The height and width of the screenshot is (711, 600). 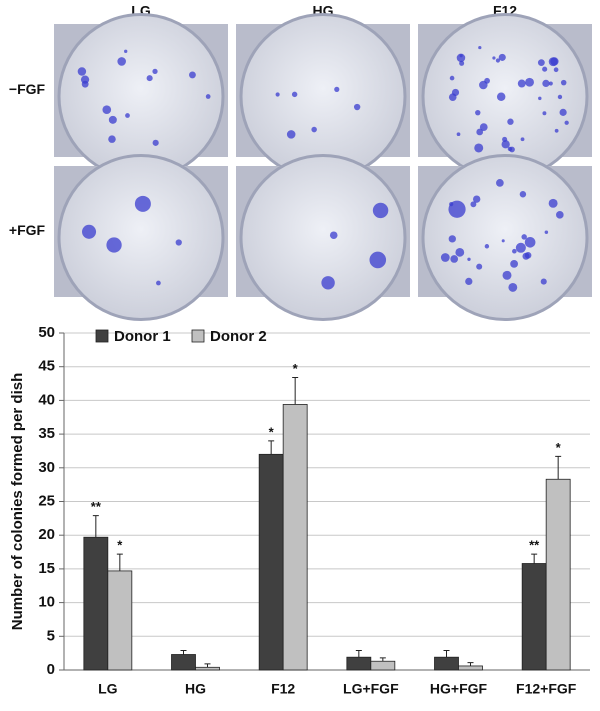 I want to click on y-tick-label: 45, so click(x=46, y=366).